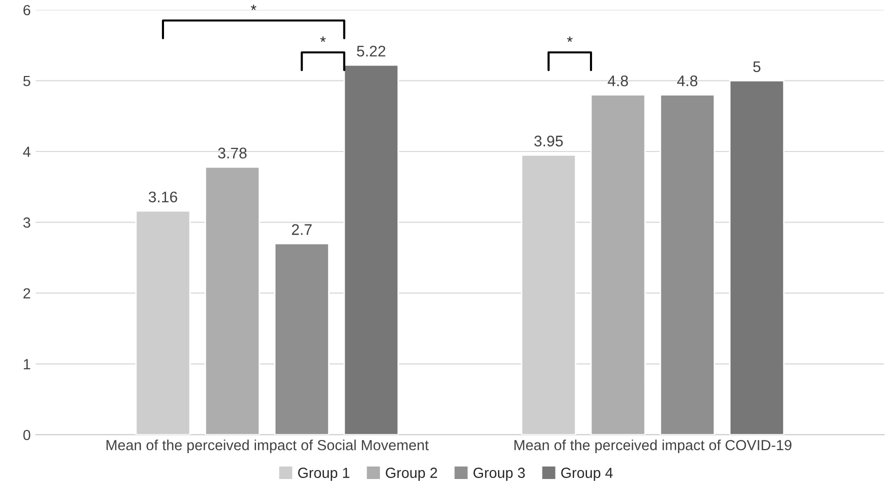 Image resolution: width=893 pixels, height=494 pixels. Describe the element at coordinates (302, 229) in the screenshot. I see `data-label: 2.7` at that location.